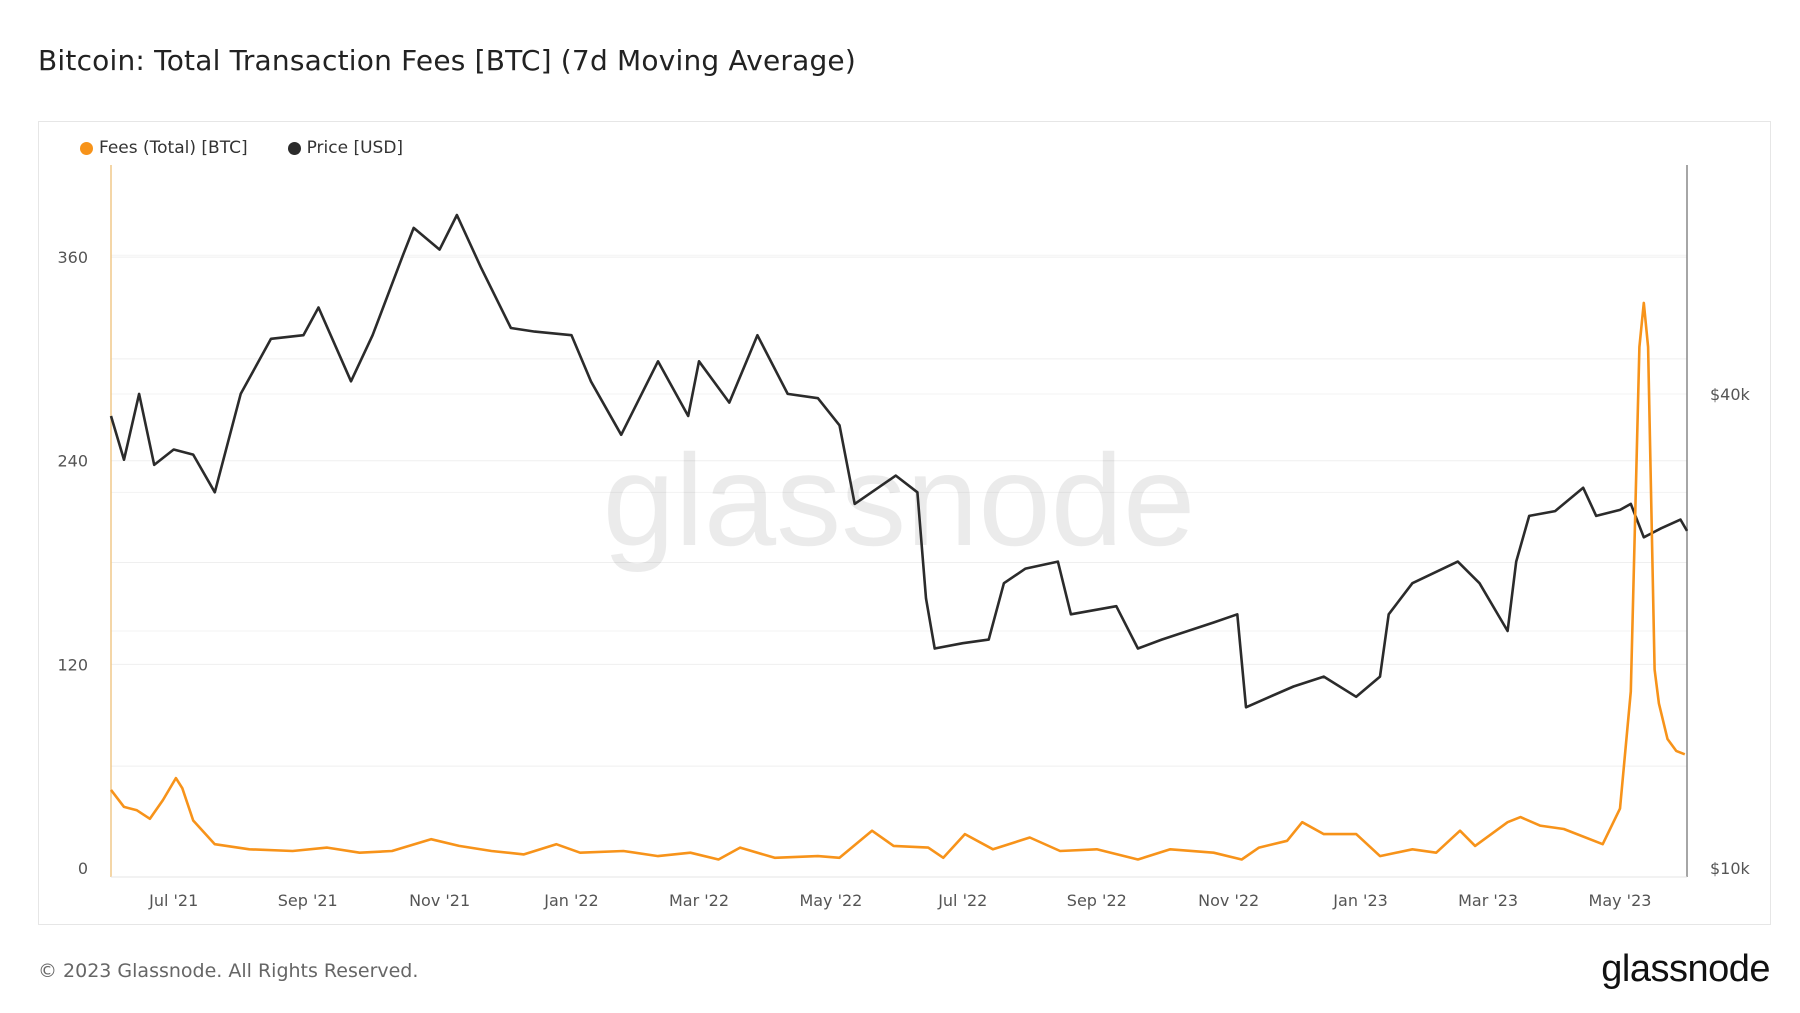 This screenshot has width=1800, height=1013. Describe the element at coordinates (1360, 900) in the screenshot. I see `x-tick-label: Jan '23` at that location.